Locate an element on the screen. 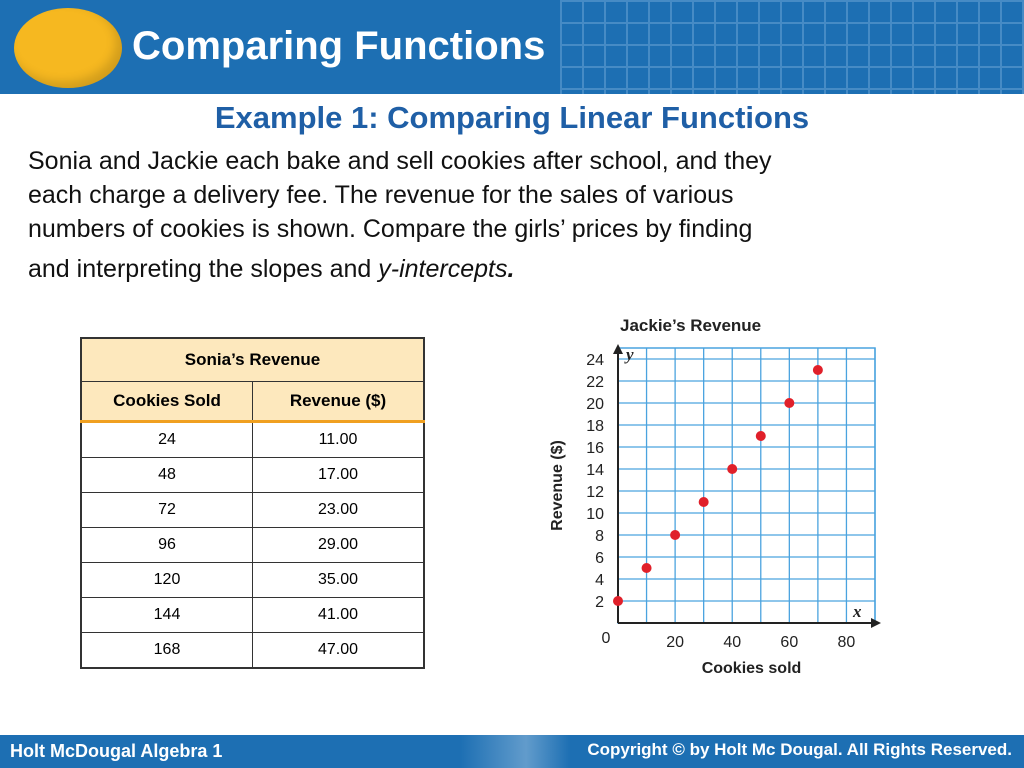  chart-grid is located at coordinates (746, 485).